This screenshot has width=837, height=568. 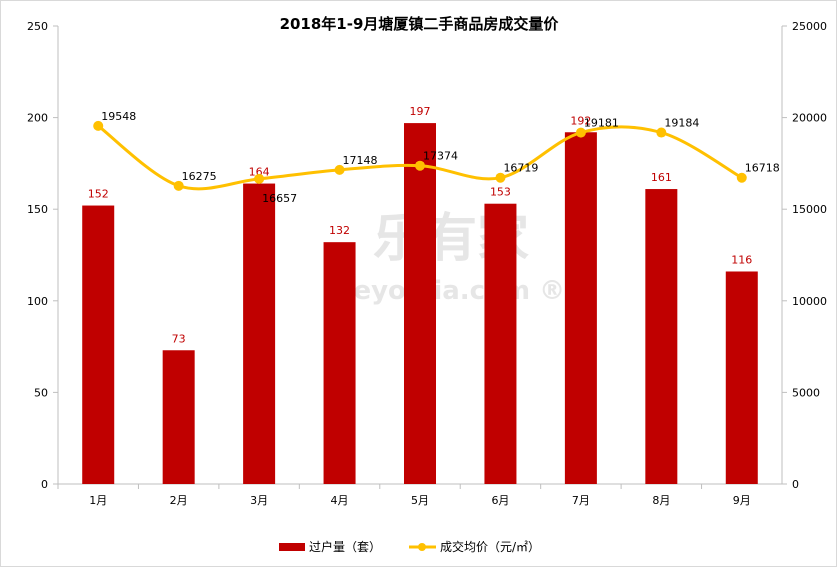 What do you see at coordinates (809, 26) in the screenshot?
I see `y-right-tick-label: 25000` at bounding box center [809, 26].